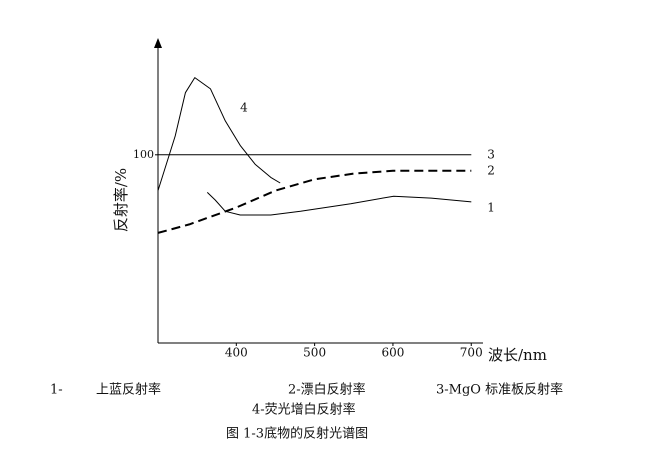 The image size is (646, 454). What do you see at coordinates (56, 390) in the screenshot?
I see `note: 1-` at bounding box center [56, 390].